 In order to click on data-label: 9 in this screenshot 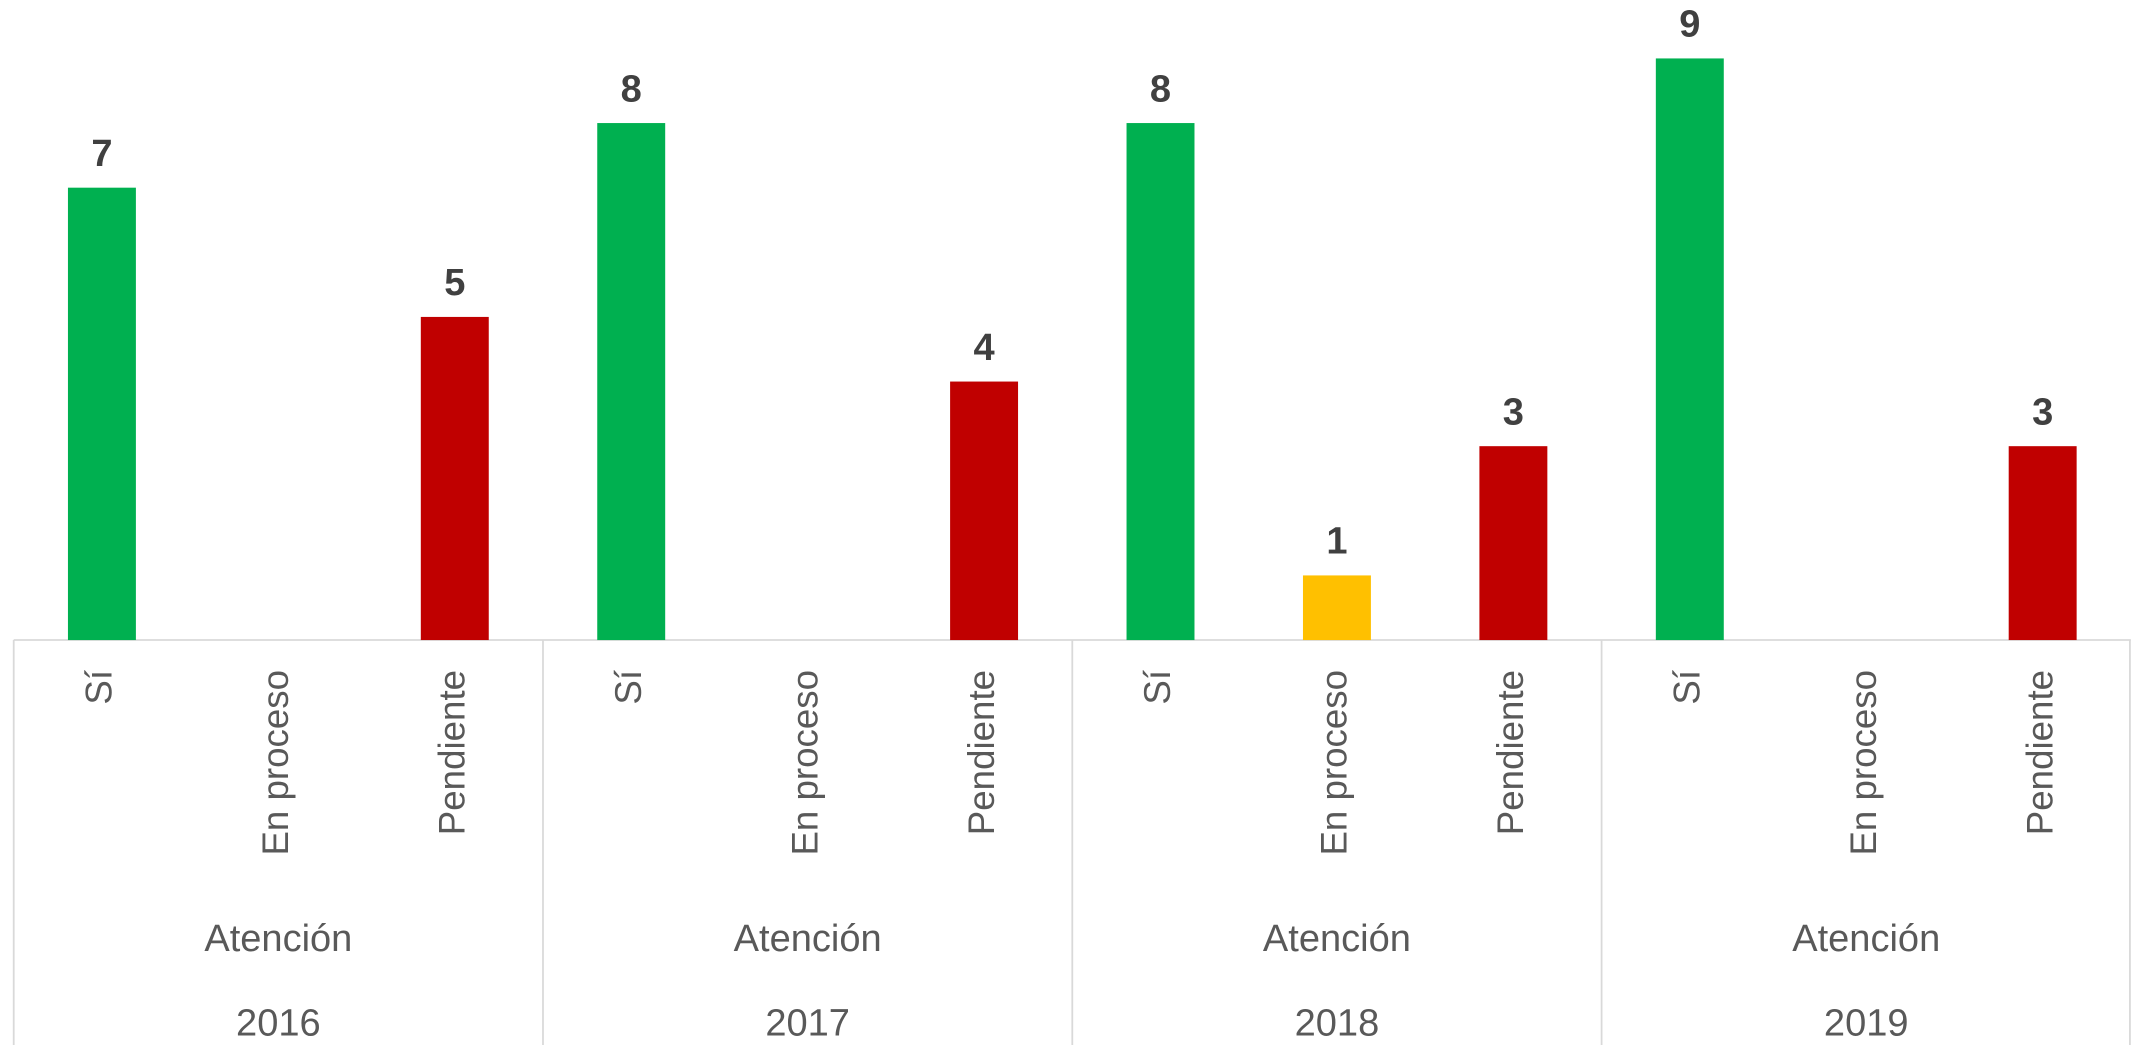, I will do `click(1689, 25)`.